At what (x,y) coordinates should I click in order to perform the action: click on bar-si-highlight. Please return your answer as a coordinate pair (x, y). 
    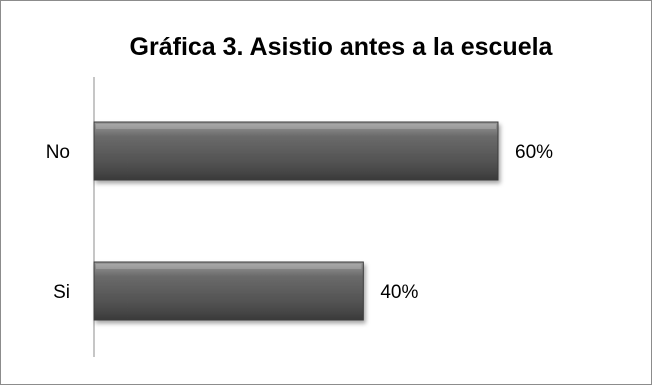
    Looking at the image, I should click on (229, 266).